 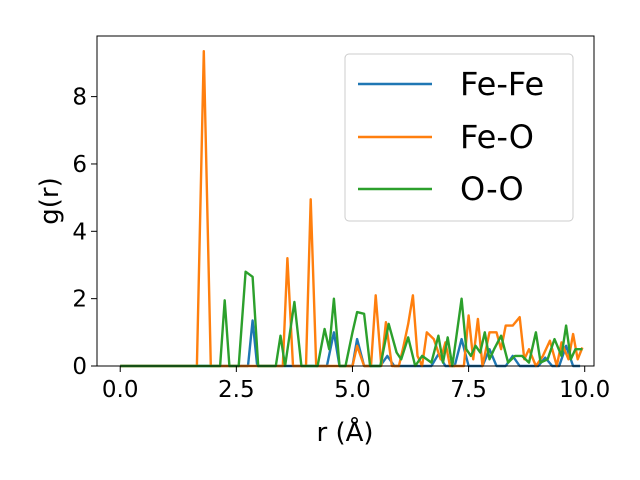 What do you see at coordinates (502, 84) in the screenshot?
I see `legend-label-fe-fe: Fe-Fe` at bounding box center [502, 84].